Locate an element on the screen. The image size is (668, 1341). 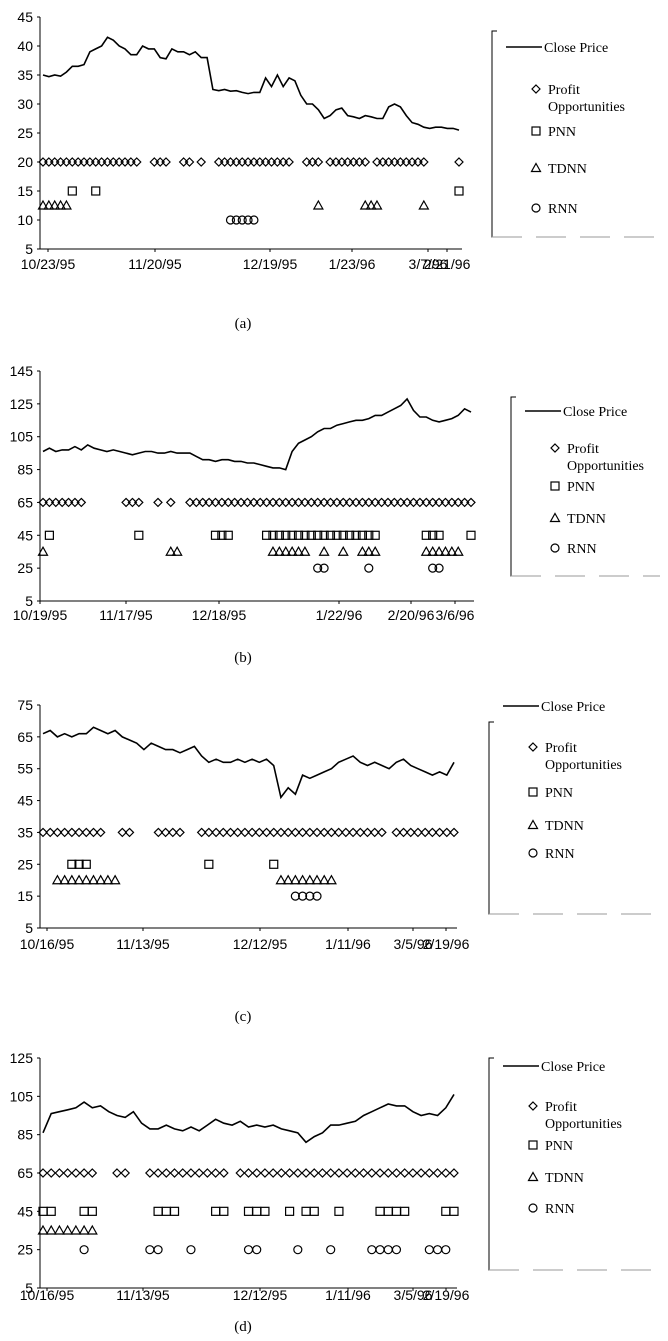
legend-label: TDNN is located at coordinates (564, 1178).